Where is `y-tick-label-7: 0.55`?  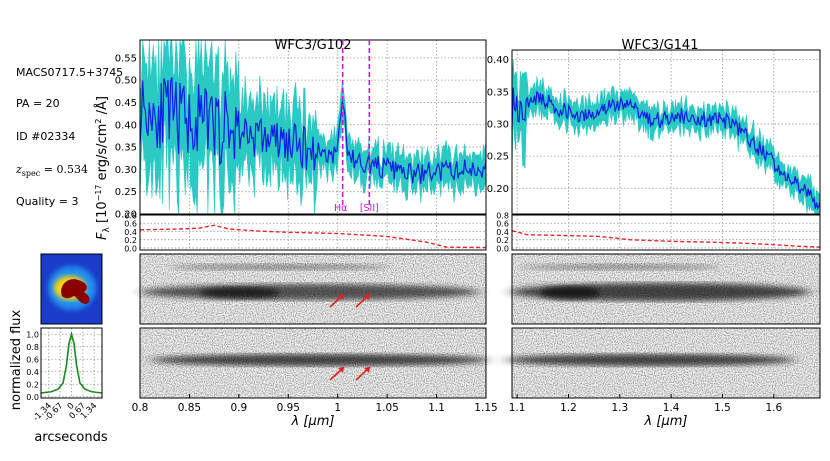 y-tick-label-7: 0.55 is located at coordinates (126, 58).